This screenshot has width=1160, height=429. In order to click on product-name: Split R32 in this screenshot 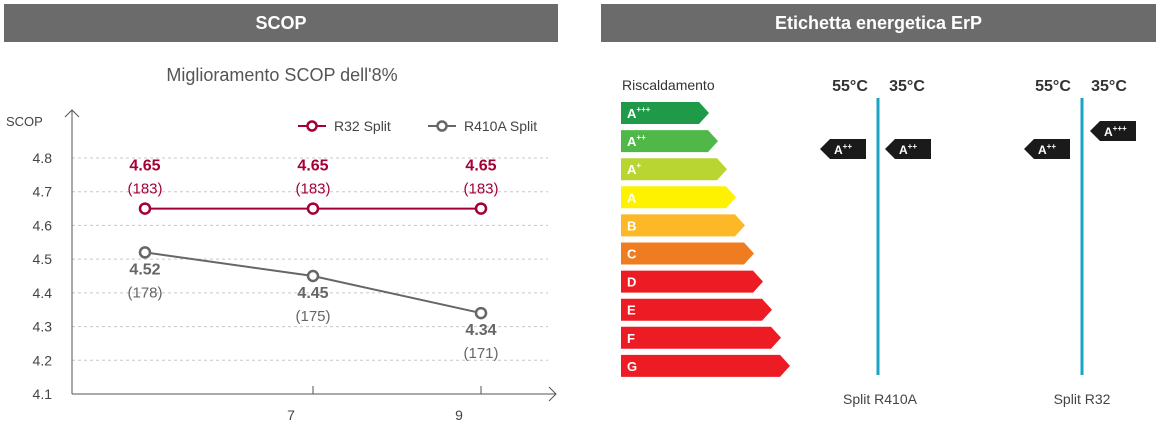, I will do `click(1082, 399)`.